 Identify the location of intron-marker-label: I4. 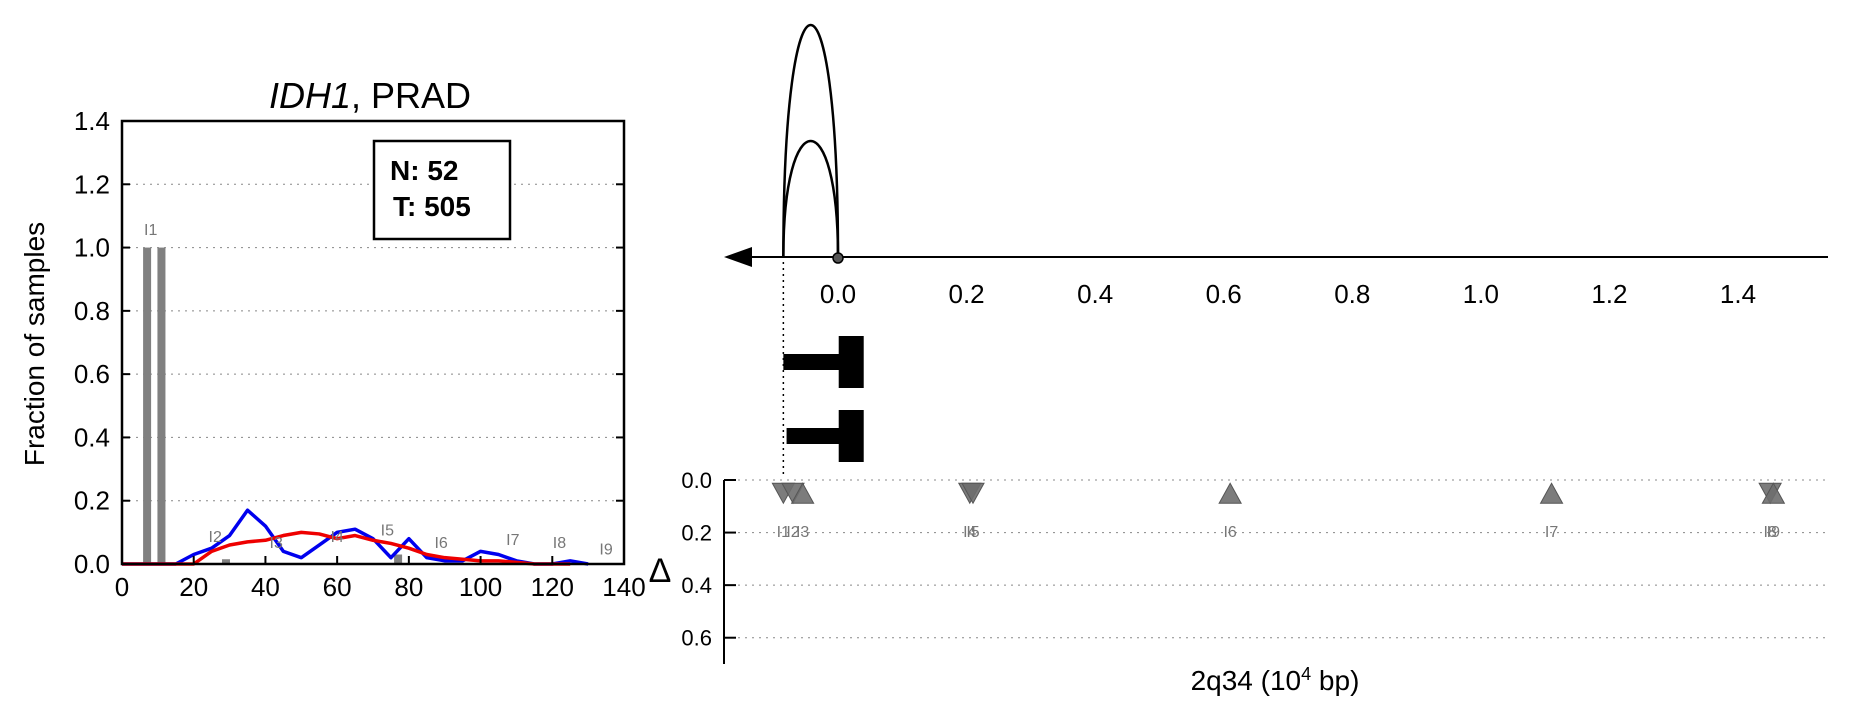
(969, 532).